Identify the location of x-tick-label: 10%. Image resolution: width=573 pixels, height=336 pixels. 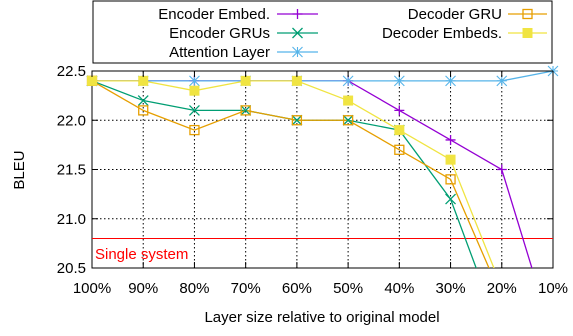
(553, 288).